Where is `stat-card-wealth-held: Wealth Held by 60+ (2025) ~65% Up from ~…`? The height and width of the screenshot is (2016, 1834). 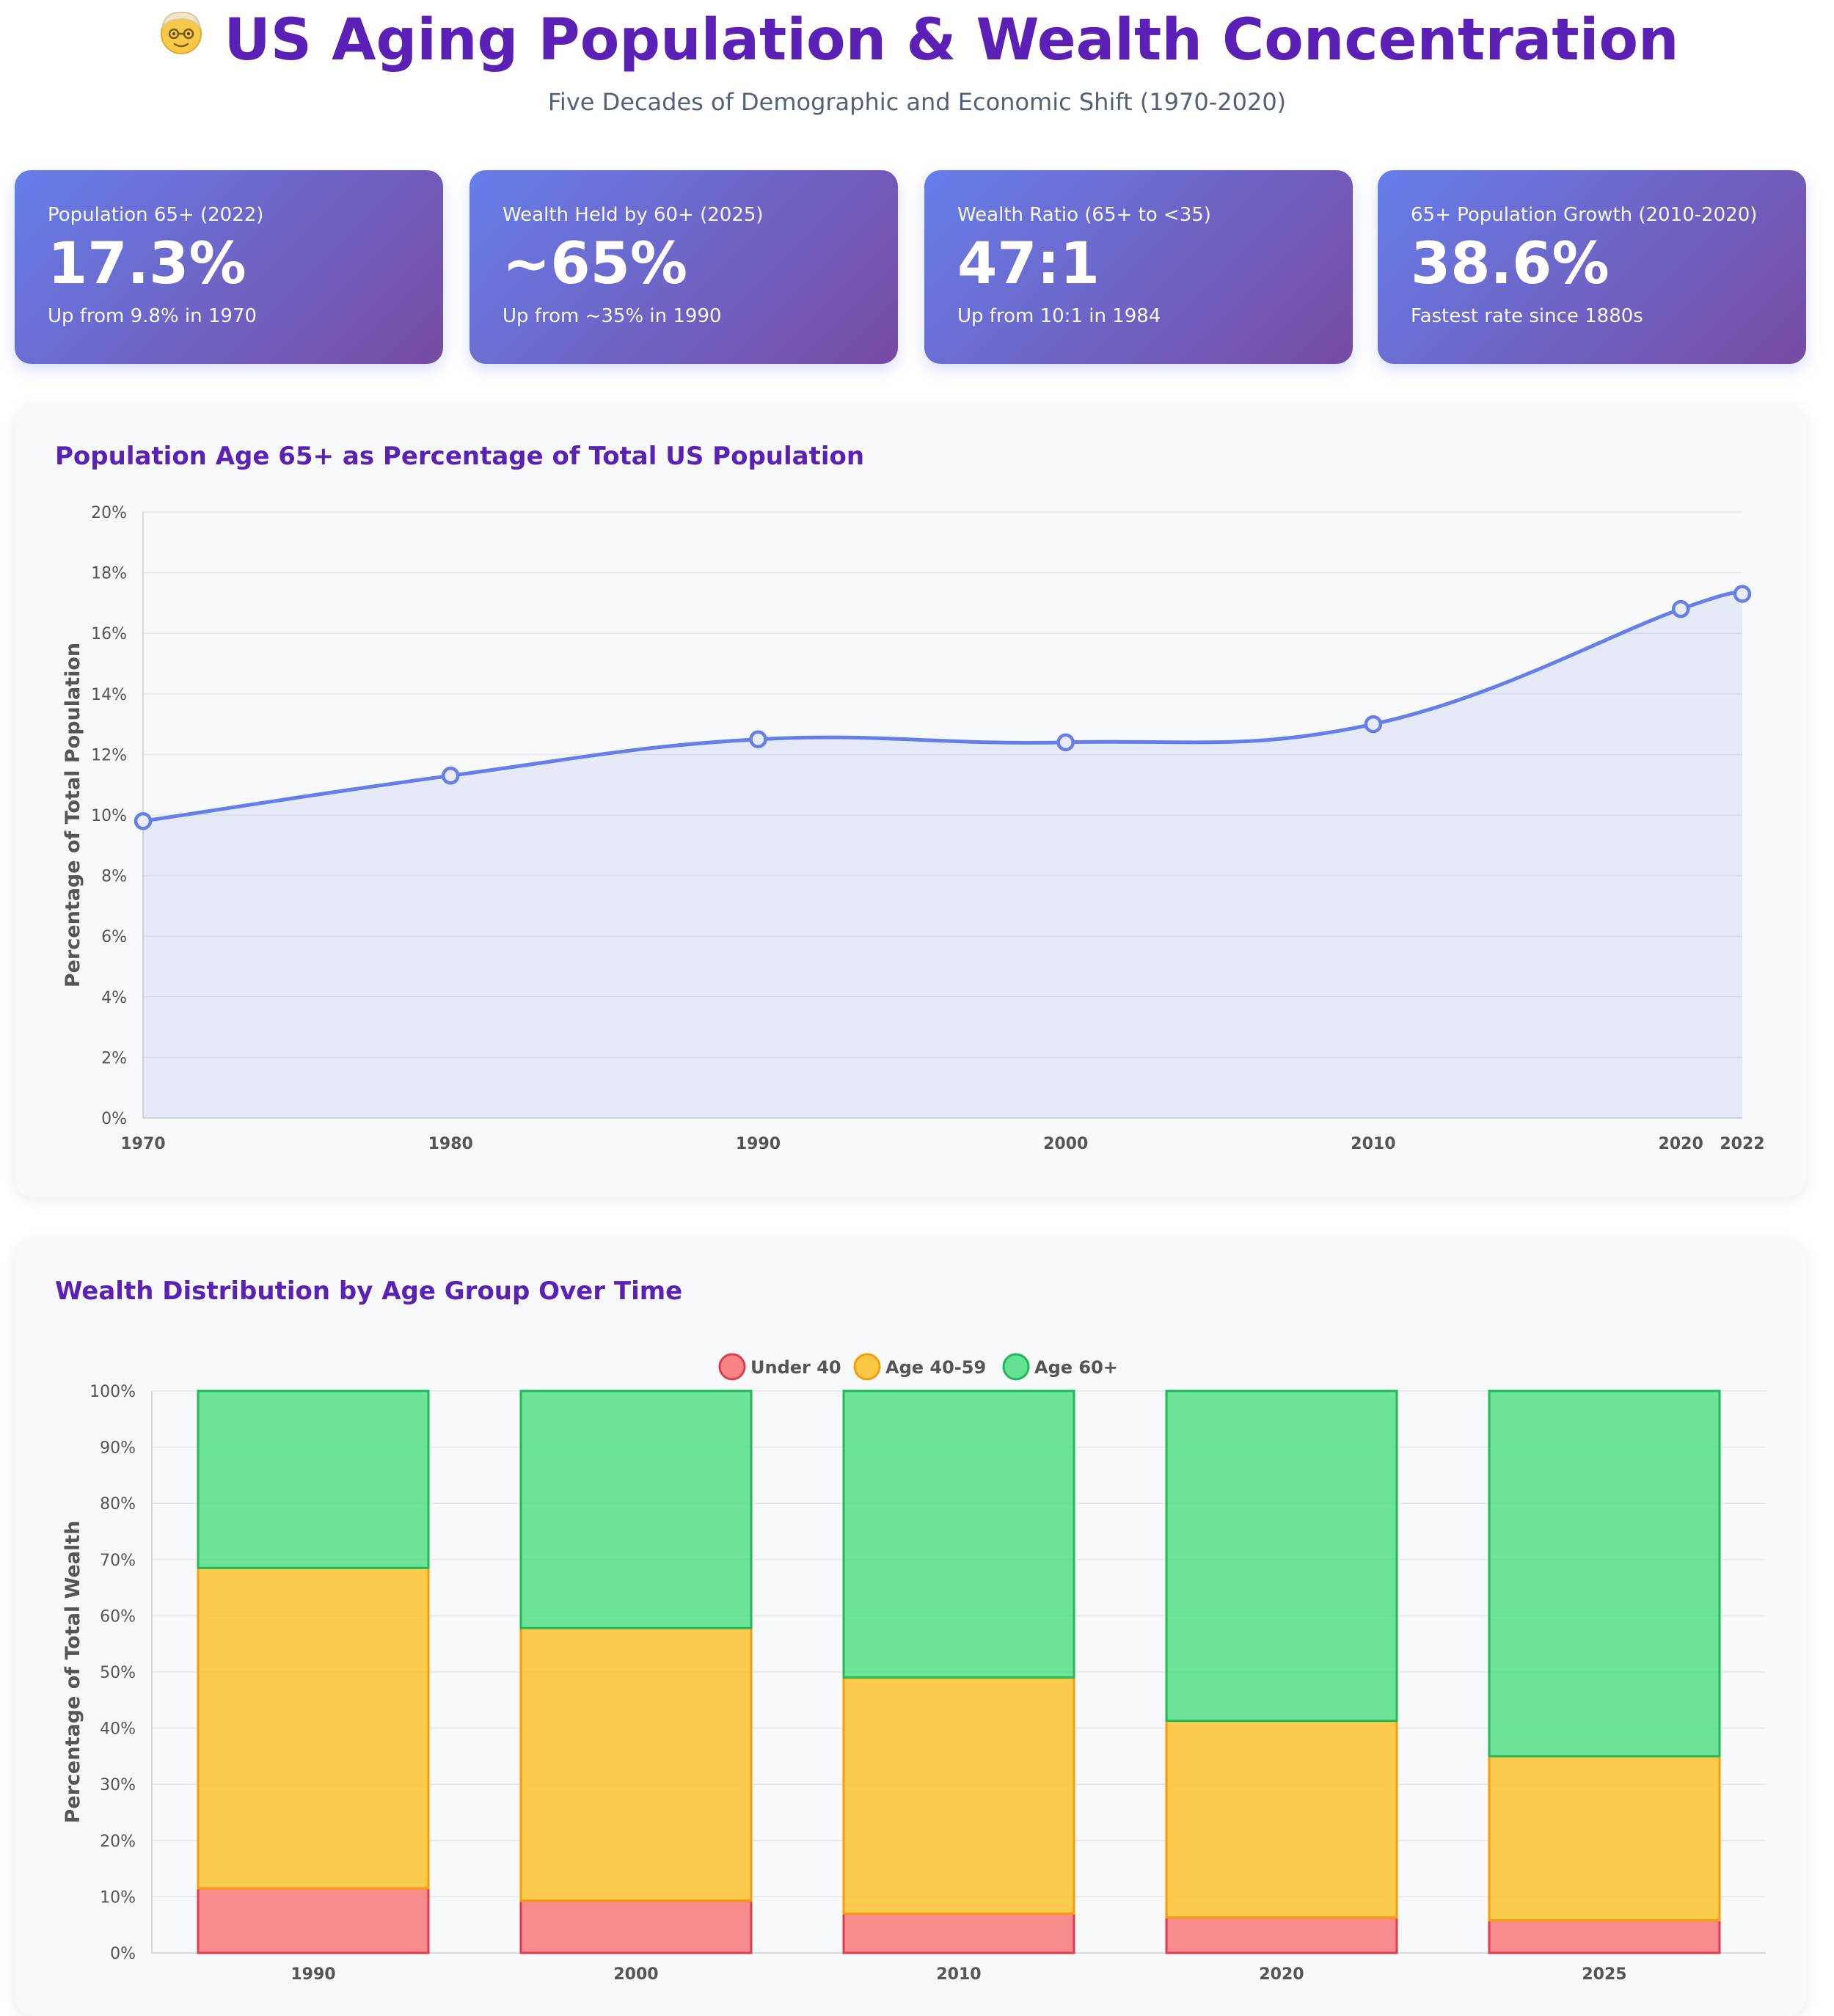
stat-card-wealth-held: Wealth Held by 60+ (2025) ~65% Up from ~… is located at coordinates (684, 267).